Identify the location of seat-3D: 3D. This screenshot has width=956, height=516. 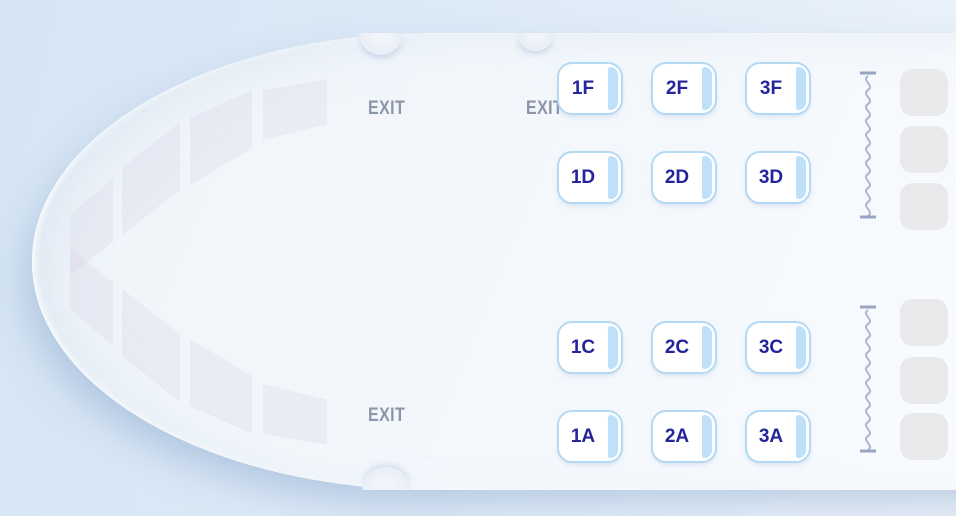
(778, 177).